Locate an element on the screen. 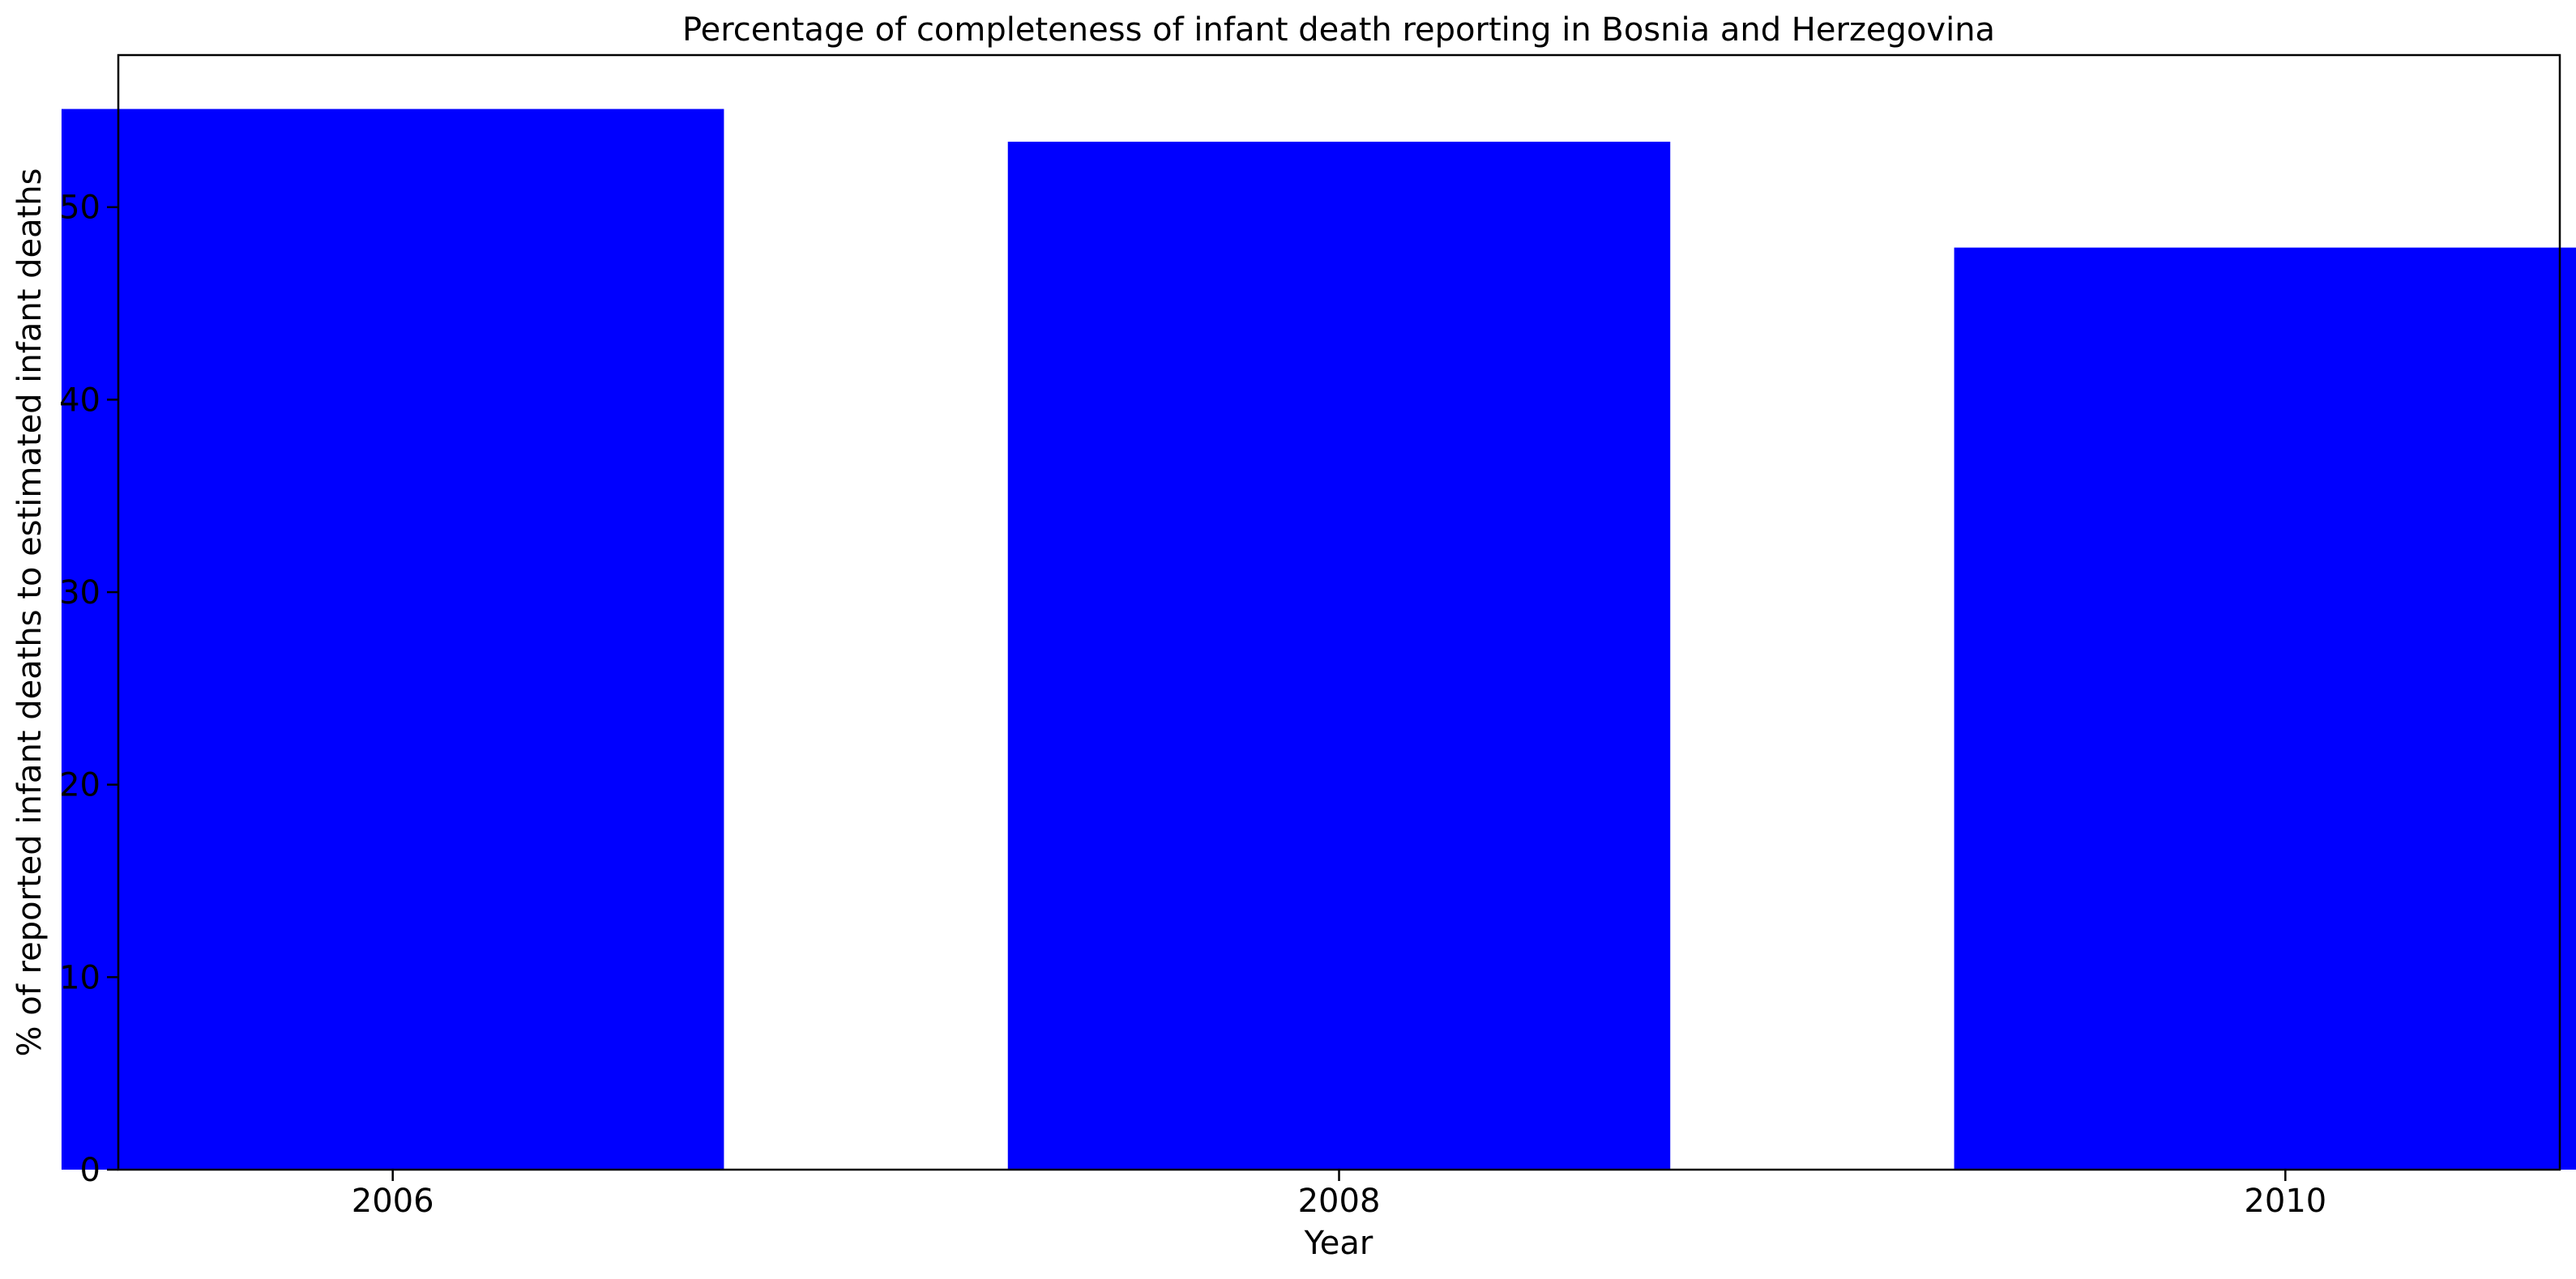 The width and height of the screenshot is (2576, 1279). x-tick-label: 2006 is located at coordinates (393, 1201).